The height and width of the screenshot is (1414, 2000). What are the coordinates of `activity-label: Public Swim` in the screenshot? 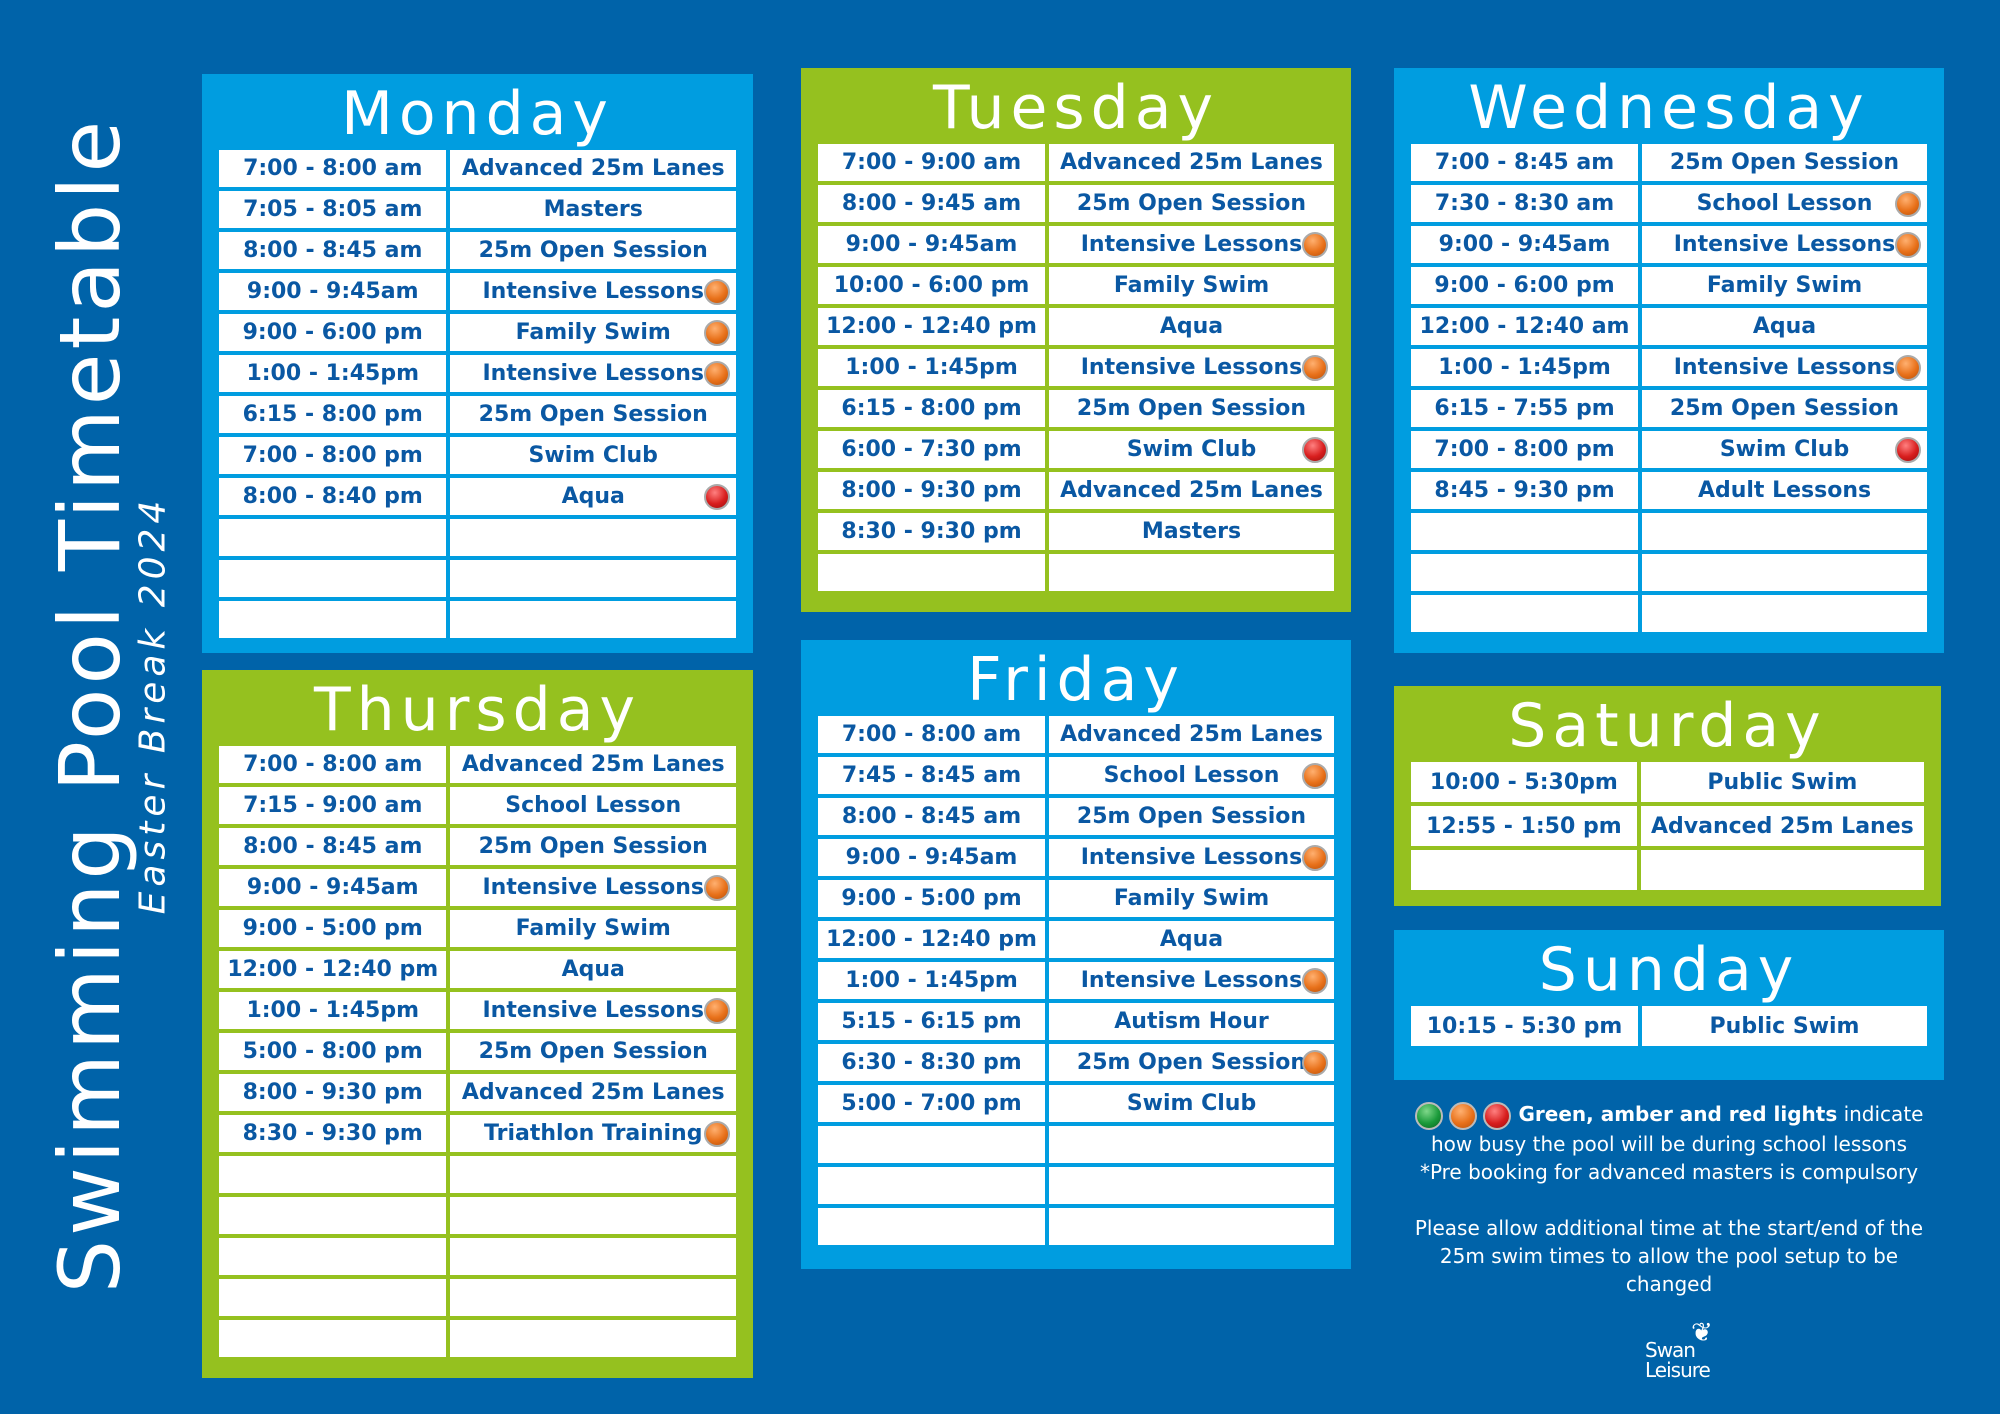 It's located at (1784, 1026).